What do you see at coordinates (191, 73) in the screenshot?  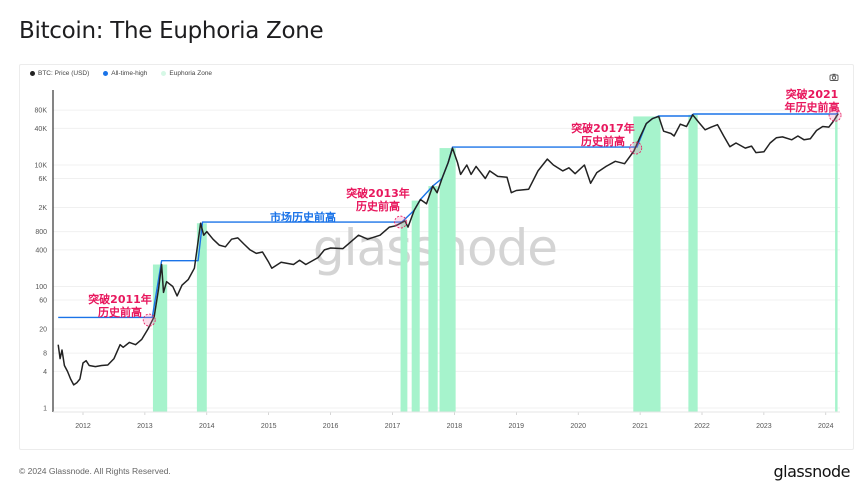 I see `legend-label: Euphoria Zone` at bounding box center [191, 73].